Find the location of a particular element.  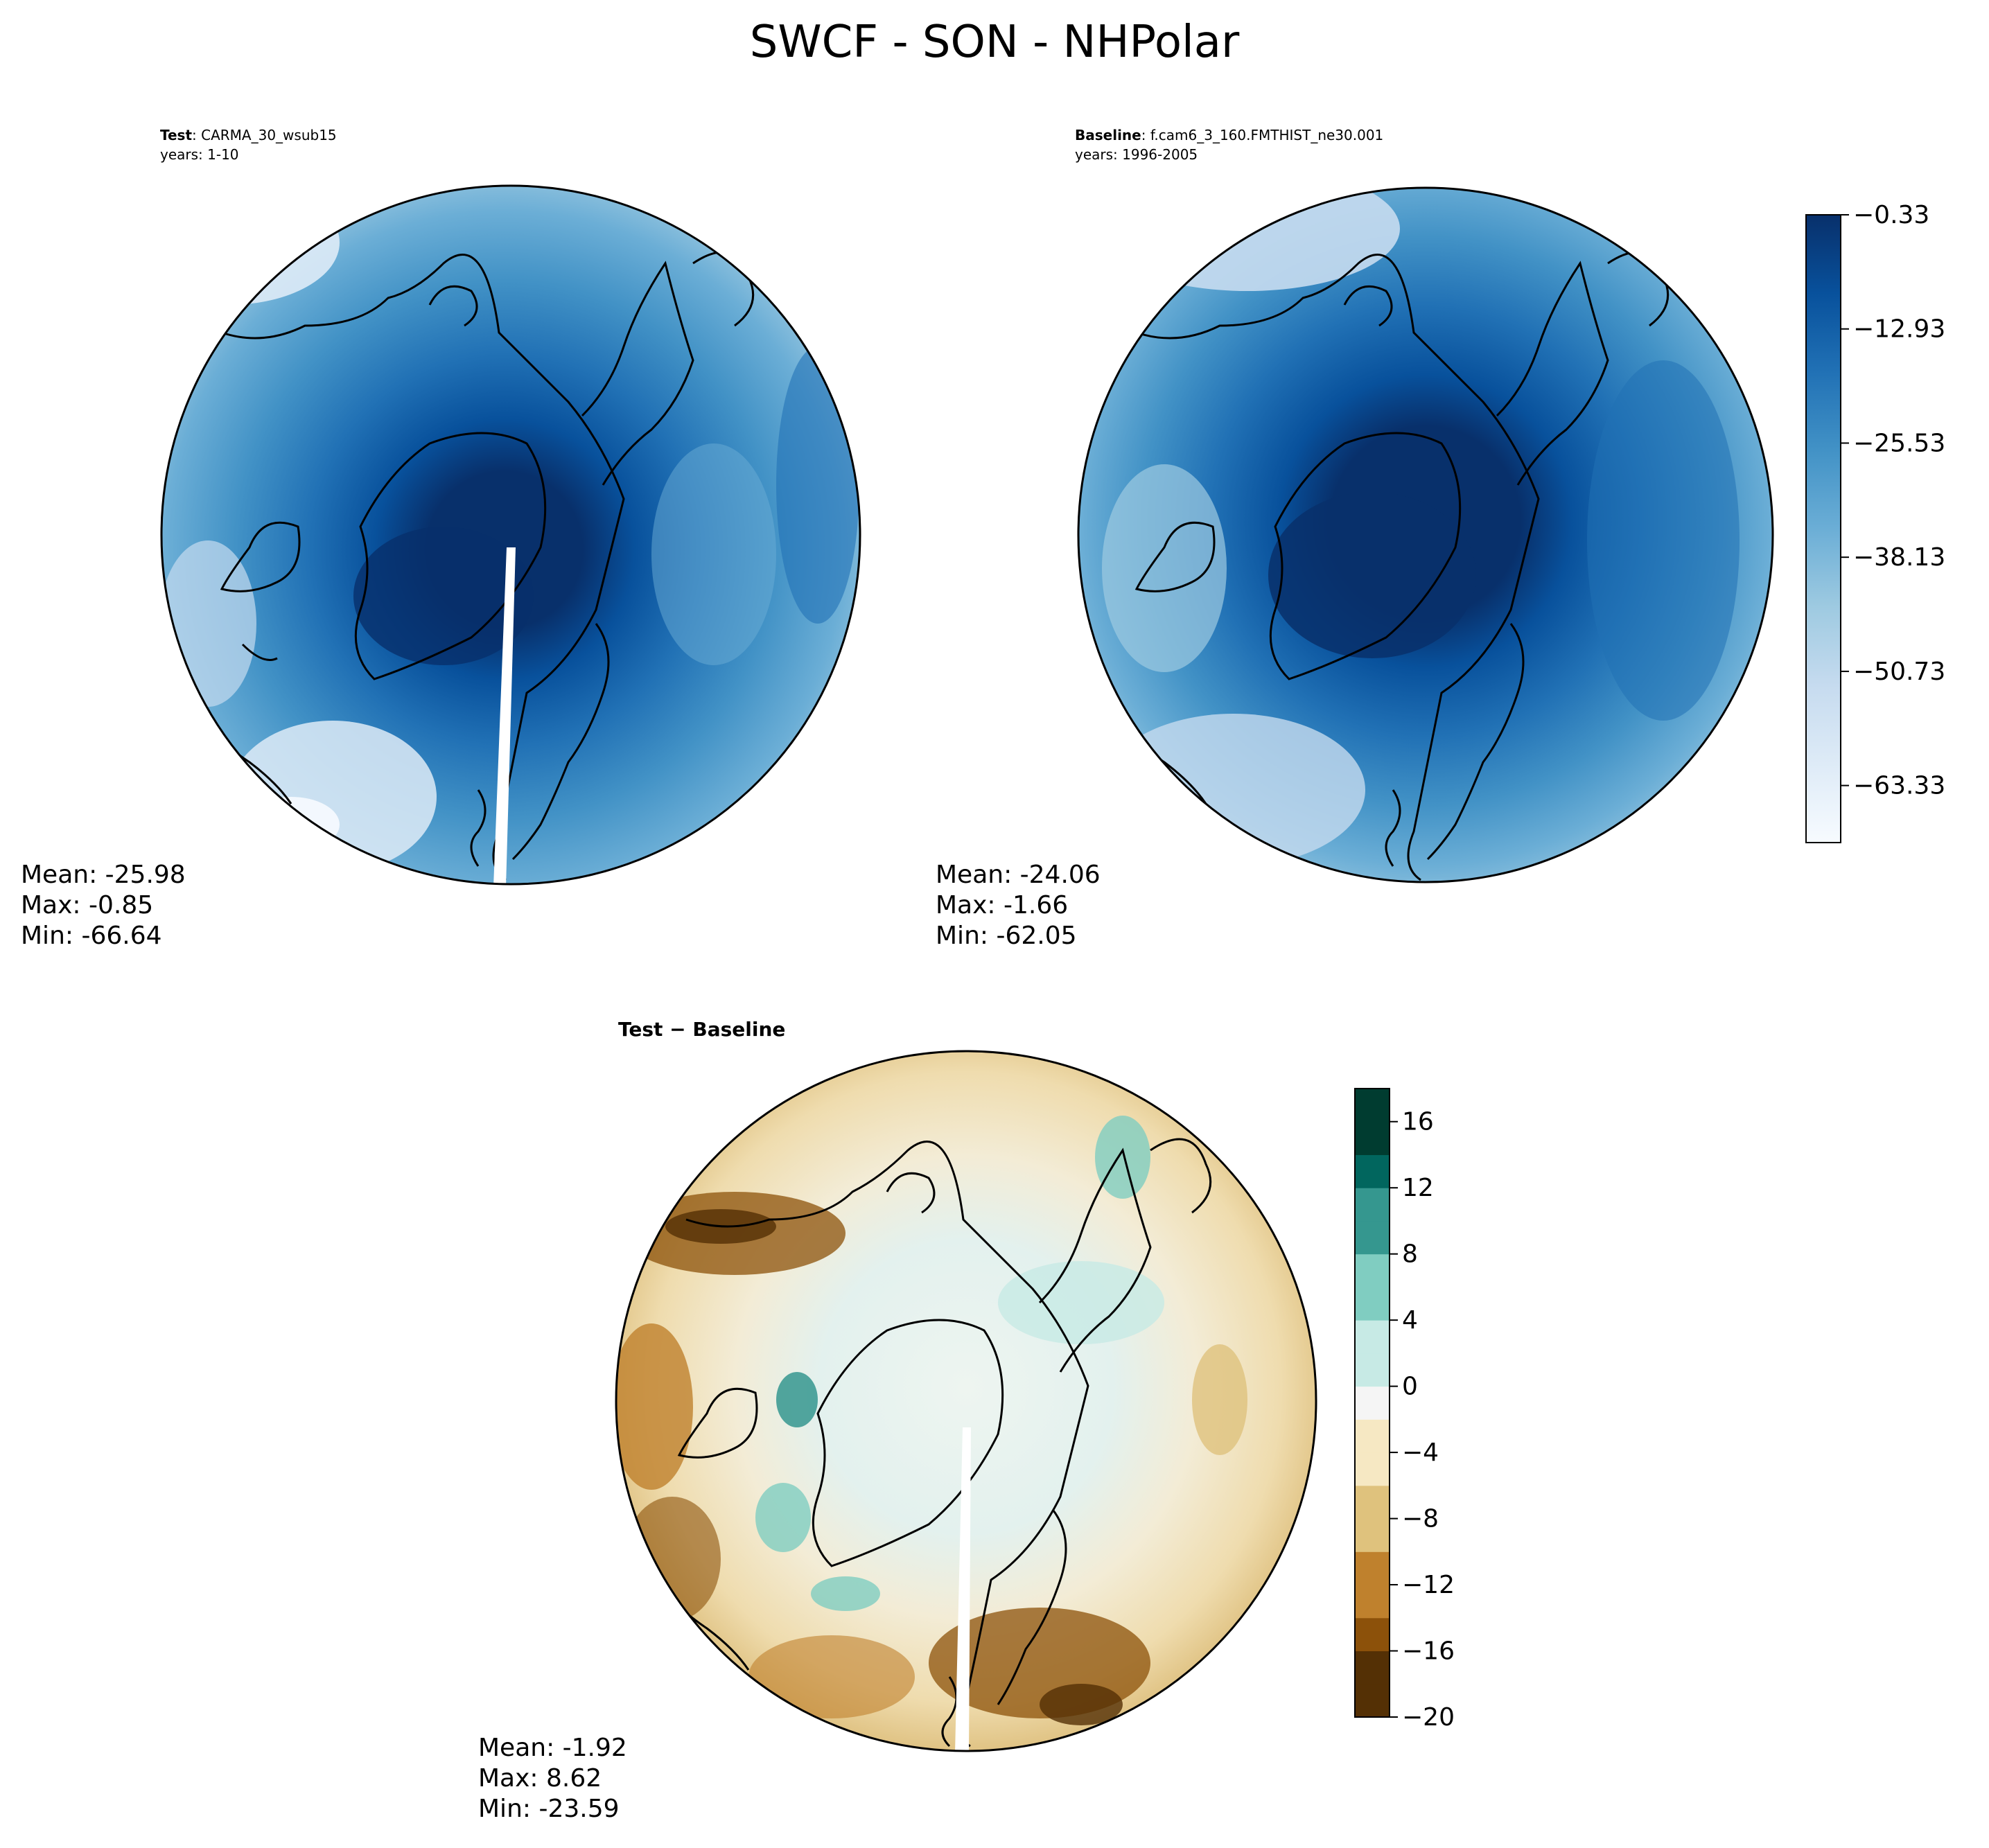

colorbar-brbg-tick-label: 12 is located at coordinates (1418, 1188).